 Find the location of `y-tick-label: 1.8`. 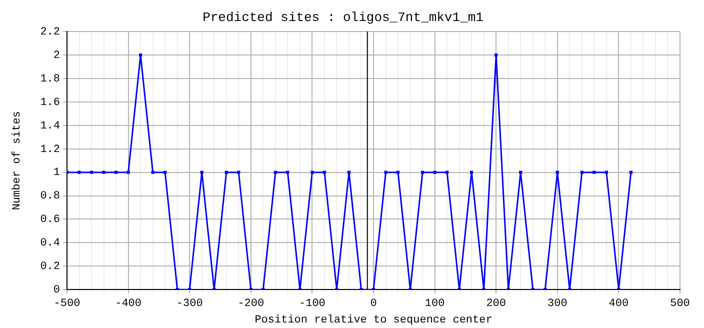

y-tick-label: 1.8 is located at coordinates (50, 79).